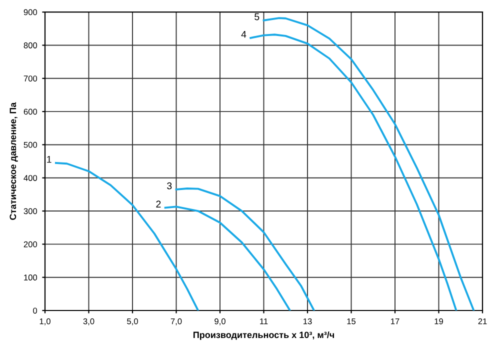 The width and height of the screenshot is (500, 345). Describe the element at coordinates (263, 335) in the screenshot. I see `x-axis-title: Производительность x 10³, м³/ч` at that location.